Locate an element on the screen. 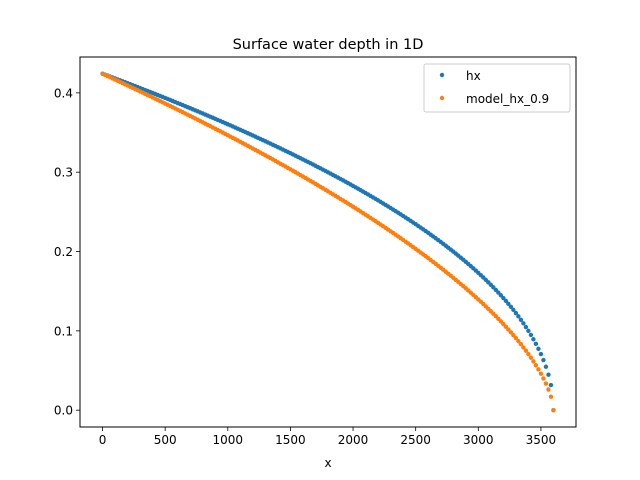  x-tick-label: 1500 is located at coordinates (290, 440).